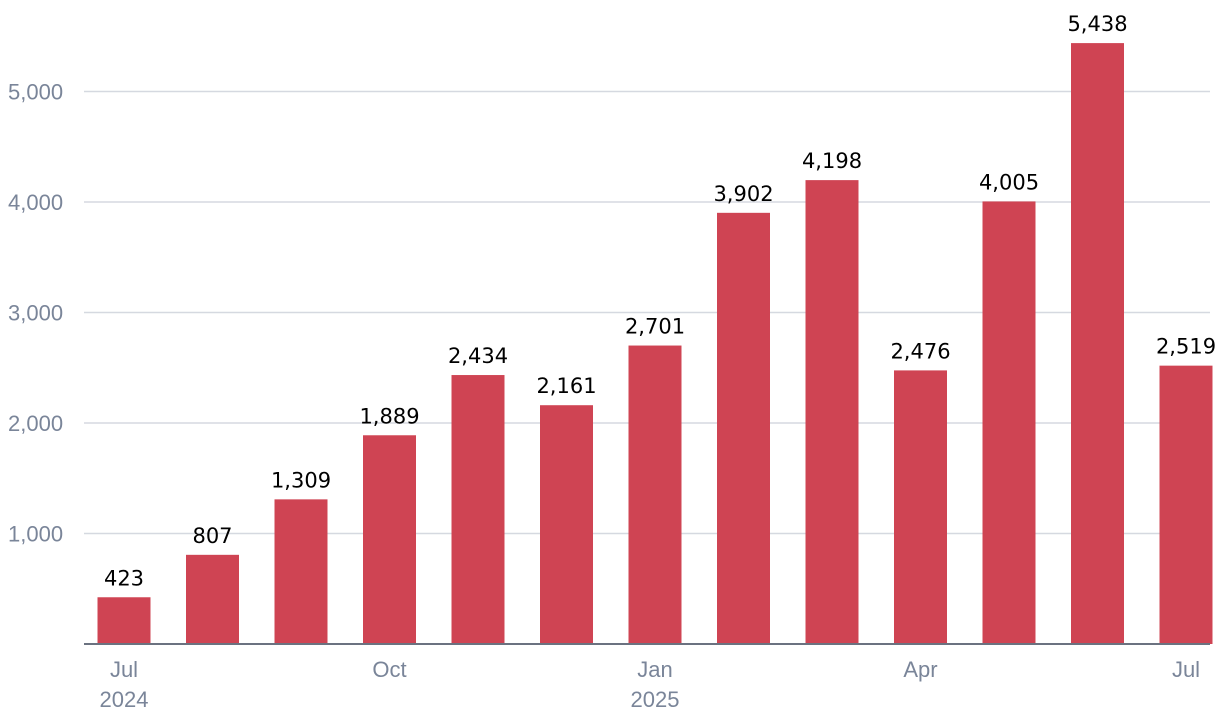  Describe the element at coordinates (743, 194) in the screenshot. I see `data-label: 3,902` at that location.